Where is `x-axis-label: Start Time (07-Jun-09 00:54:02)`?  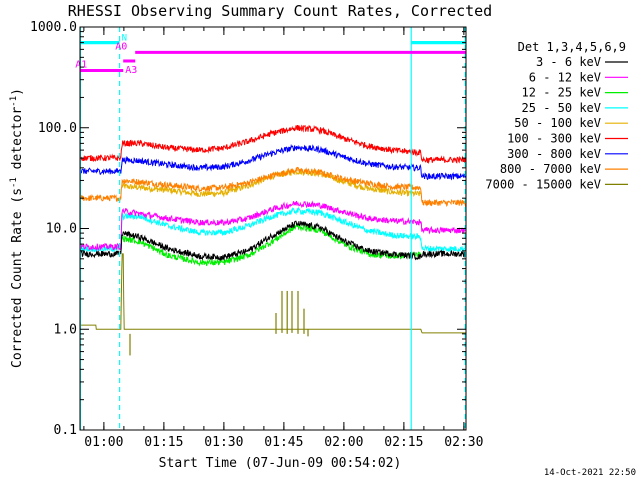
x-axis-label: Start Time (07-Jun-09 00:54:02) is located at coordinates (280, 463).